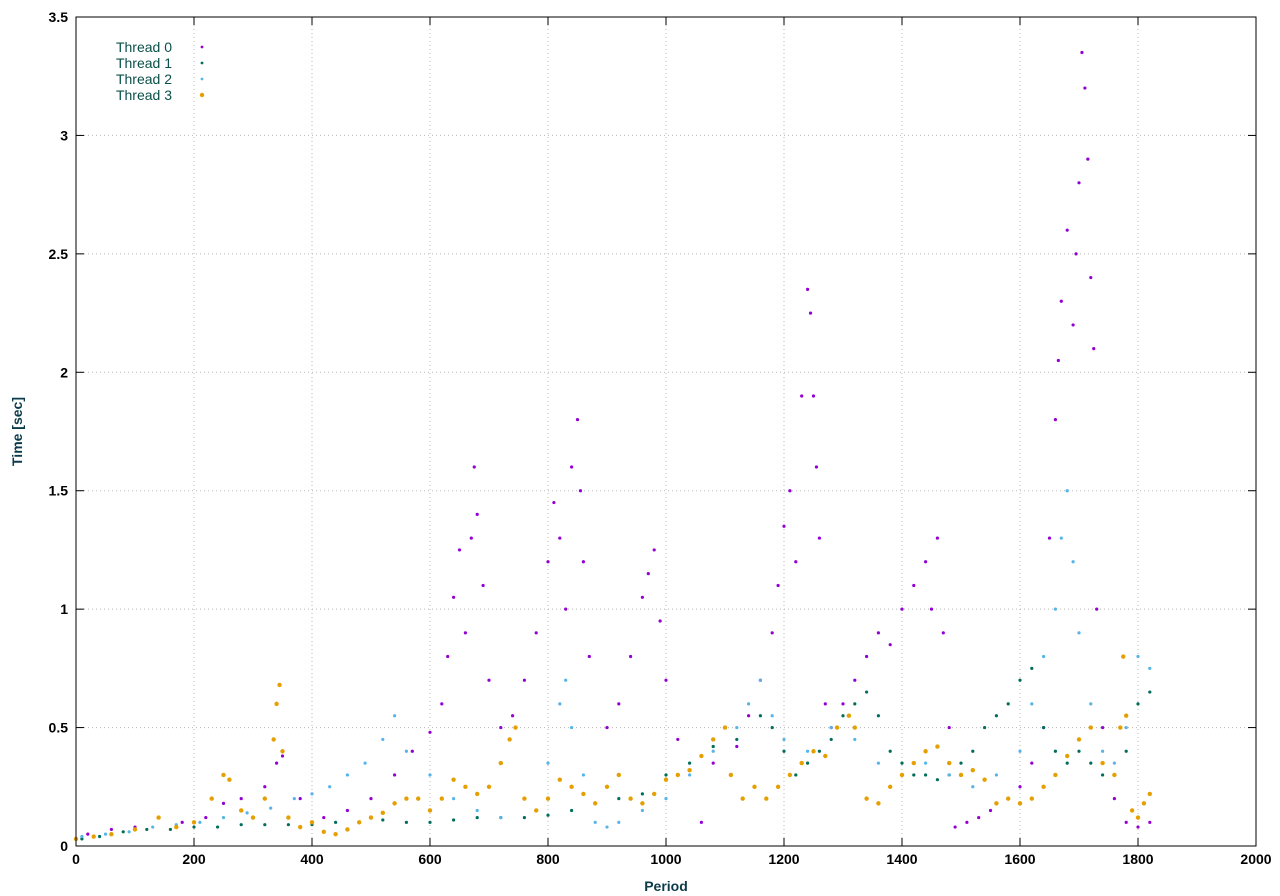 This screenshot has width=1280, height=896. Describe the element at coordinates (312, 859) in the screenshot. I see `x-tick-label: 400` at that location.